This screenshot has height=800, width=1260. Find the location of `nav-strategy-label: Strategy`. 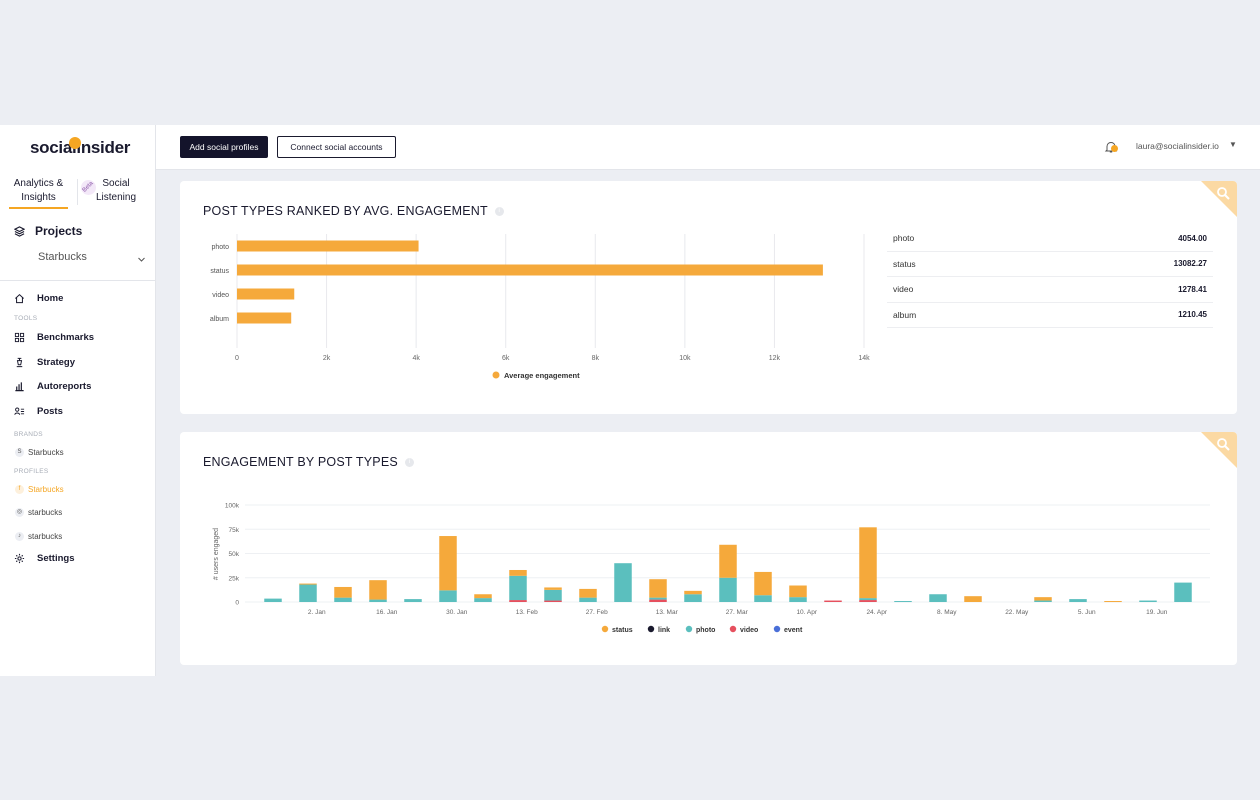

nav-strategy-label: Strategy is located at coordinates (56, 362).